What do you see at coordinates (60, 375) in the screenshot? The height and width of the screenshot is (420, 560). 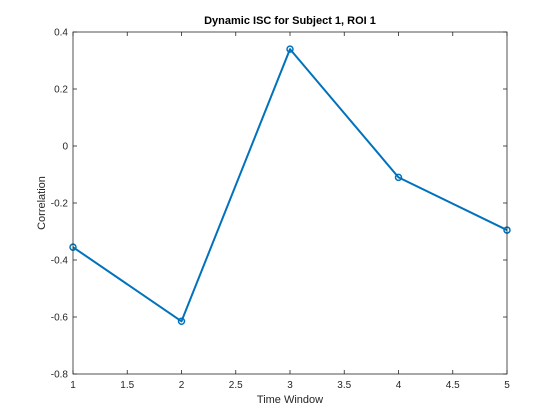 I see `y-tick-label: -0.8` at bounding box center [60, 375].